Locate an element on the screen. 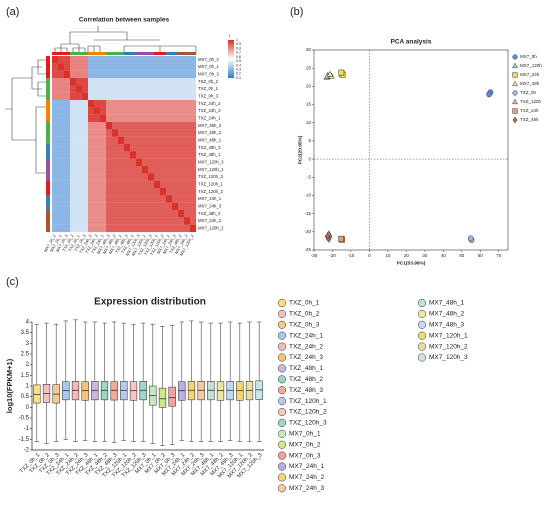  x-tick-label: 70 is located at coordinates (499, 255).